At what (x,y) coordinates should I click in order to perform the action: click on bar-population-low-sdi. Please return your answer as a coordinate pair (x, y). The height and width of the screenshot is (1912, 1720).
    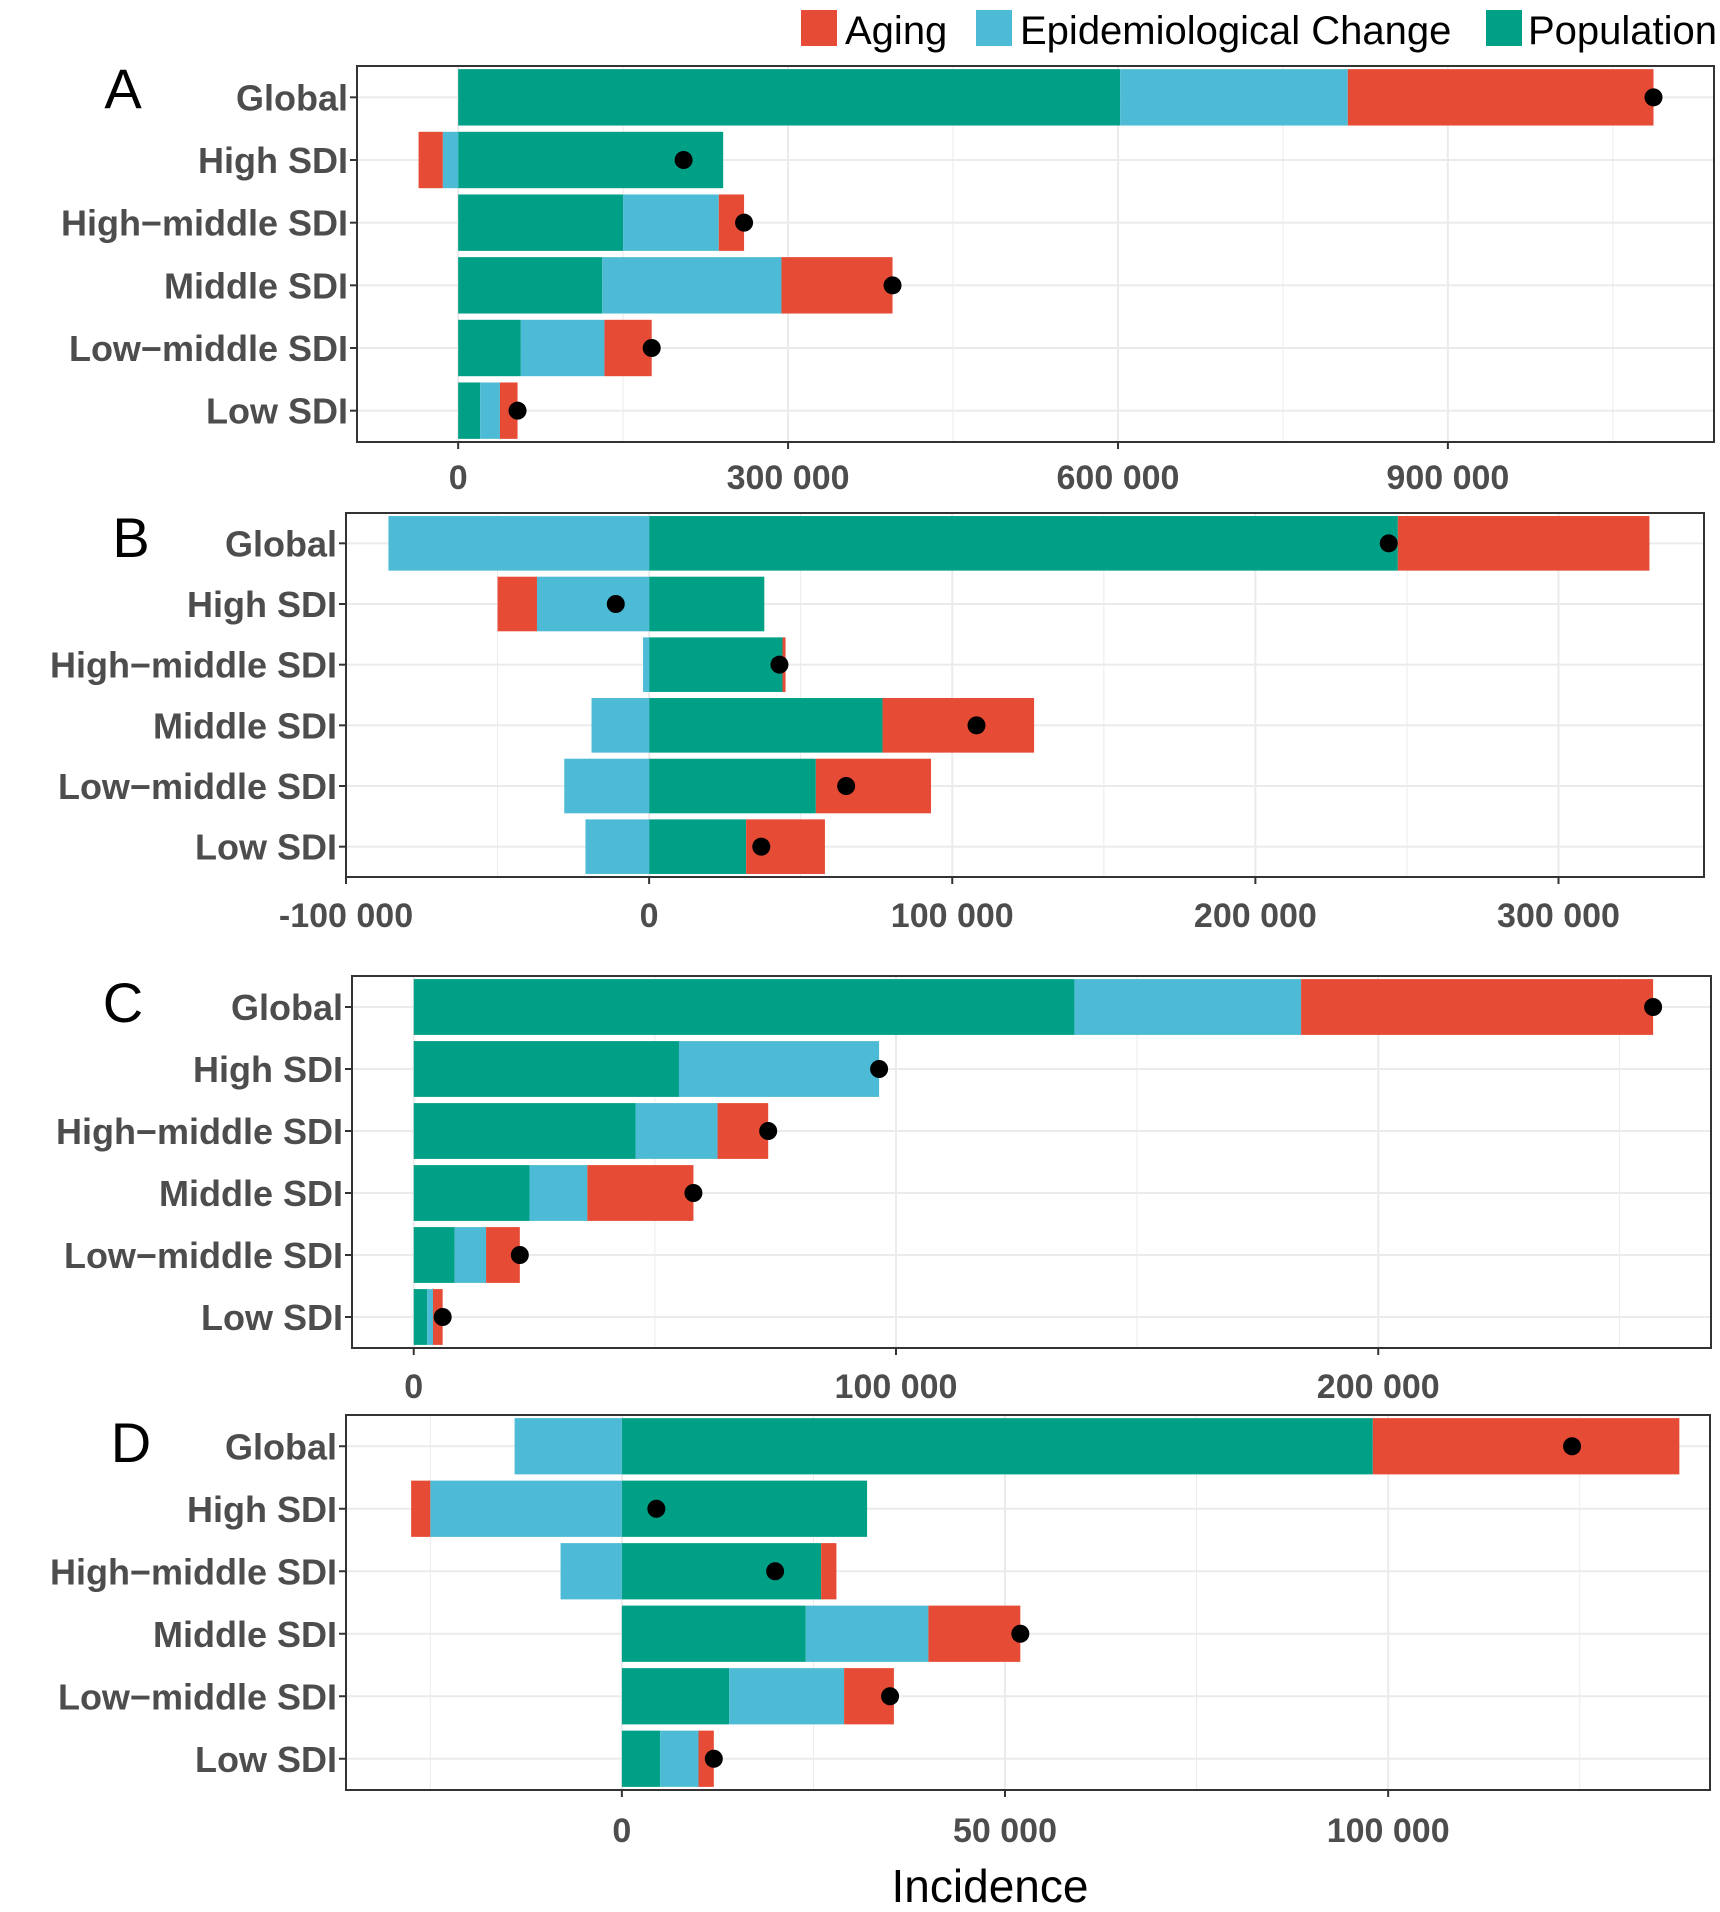
    Looking at the image, I should click on (420, 1317).